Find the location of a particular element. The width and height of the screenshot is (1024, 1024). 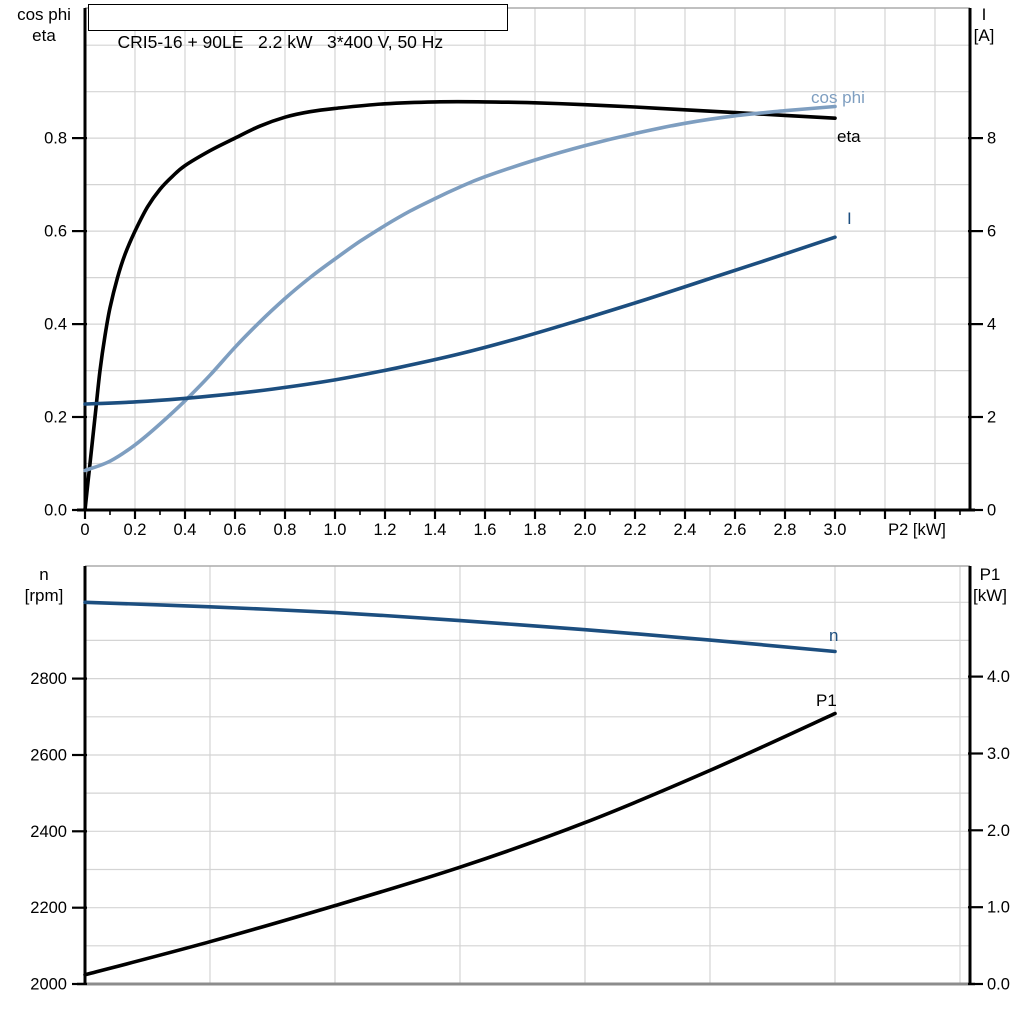

x-tick-label: 2.0 is located at coordinates (585, 530).